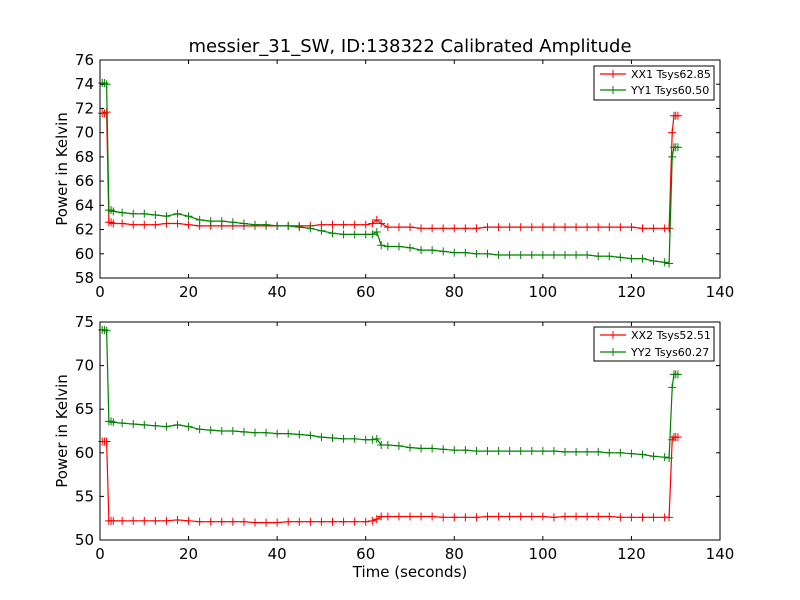  Describe the element at coordinates (454, 554) in the screenshot. I see `x-tick-label: 80` at that location.